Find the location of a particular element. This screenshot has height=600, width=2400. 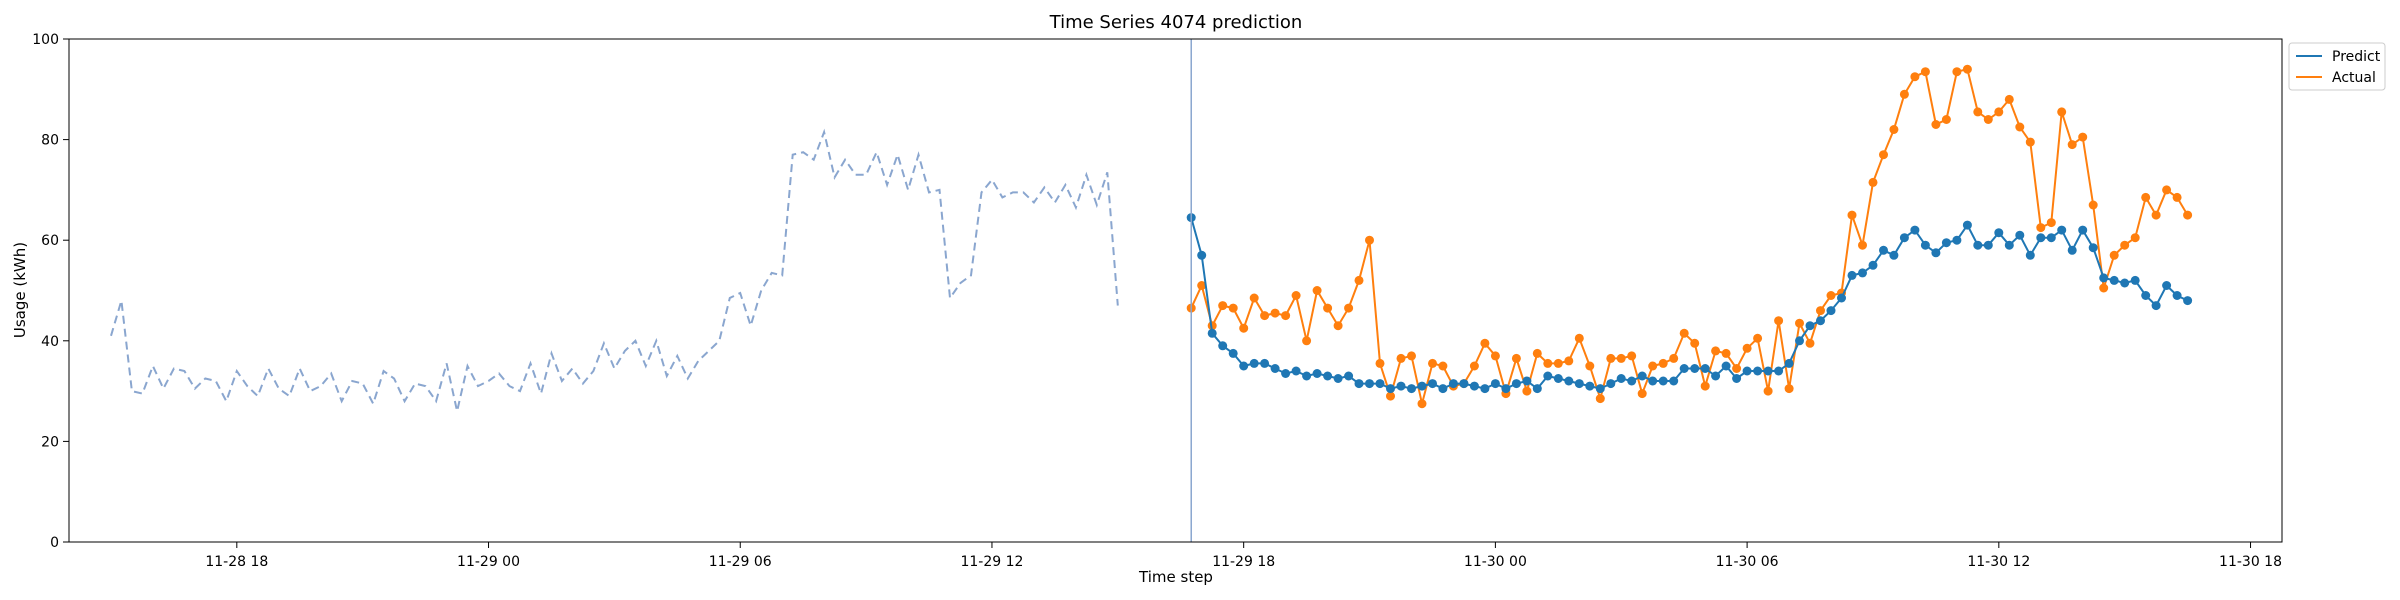

y-tick-label-1: 20 is located at coordinates (50, 442).